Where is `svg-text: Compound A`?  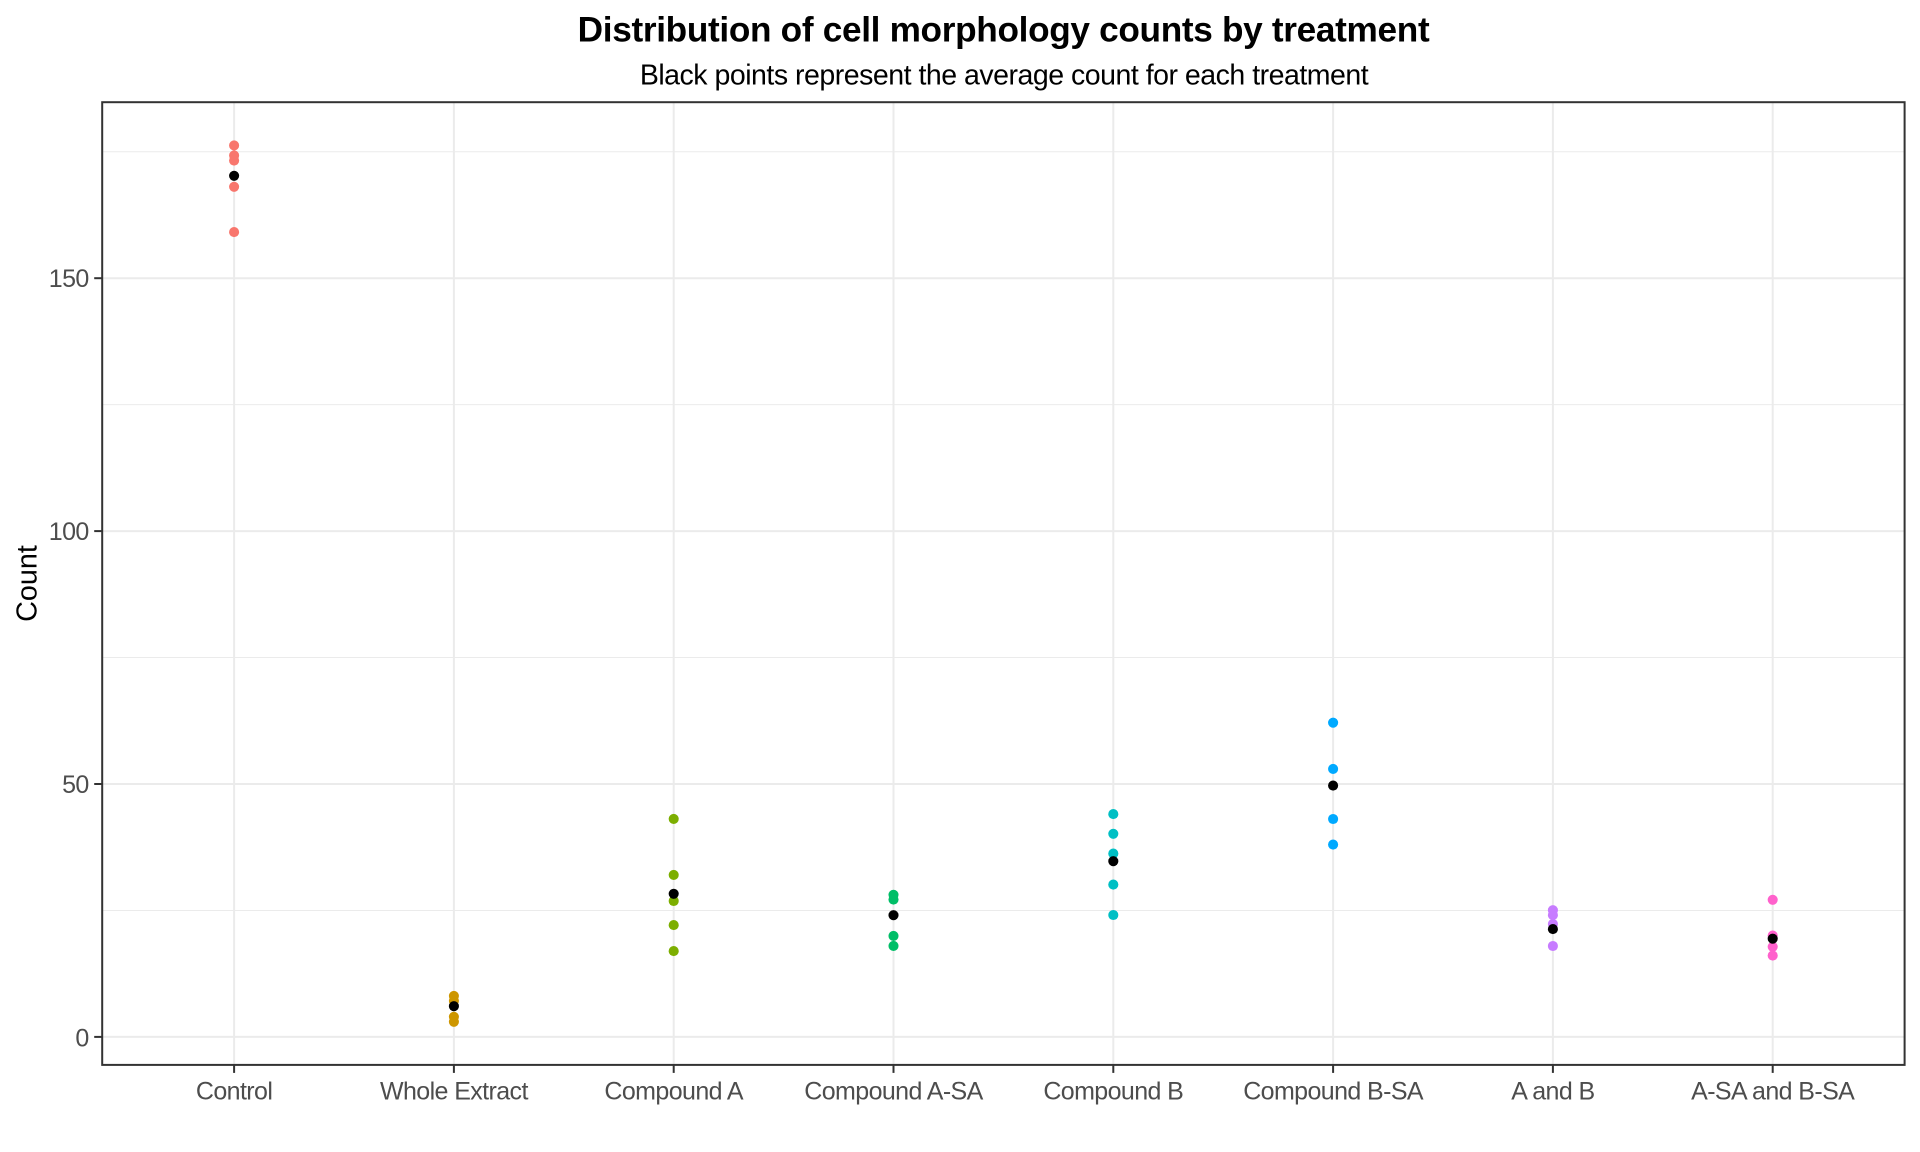
svg-text: Compound A is located at coordinates (673, 1092).